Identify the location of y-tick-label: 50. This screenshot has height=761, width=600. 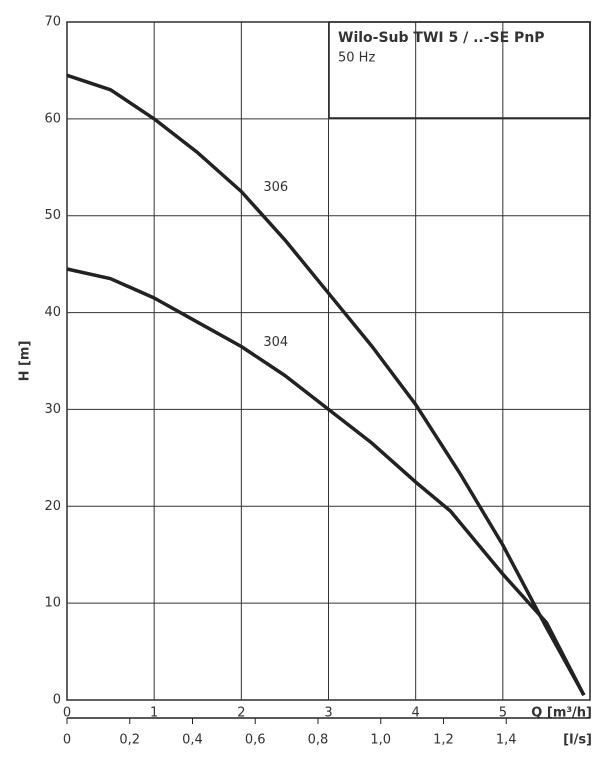
(52, 215).